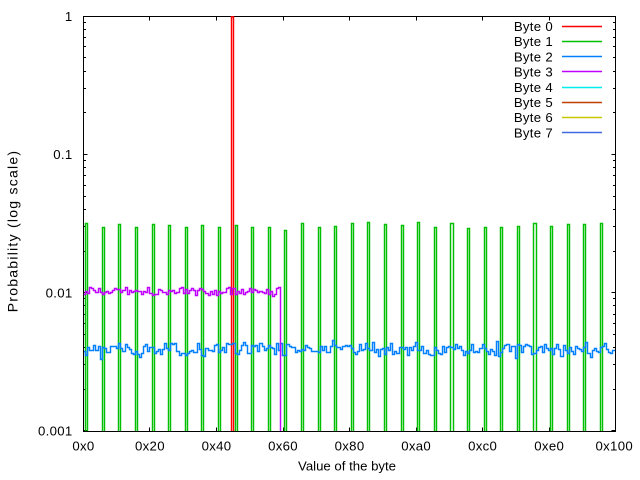 The width and height of the screenshot is (640, 480). I want to click on svg-text: Byte 4, so click(533, 87).